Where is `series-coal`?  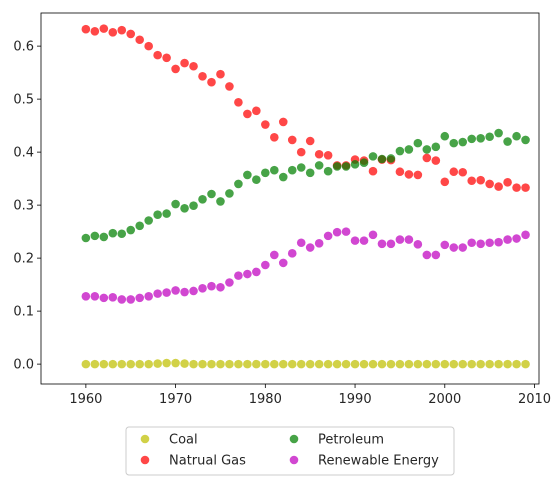
series-coal is located at coordinates (306, 364).